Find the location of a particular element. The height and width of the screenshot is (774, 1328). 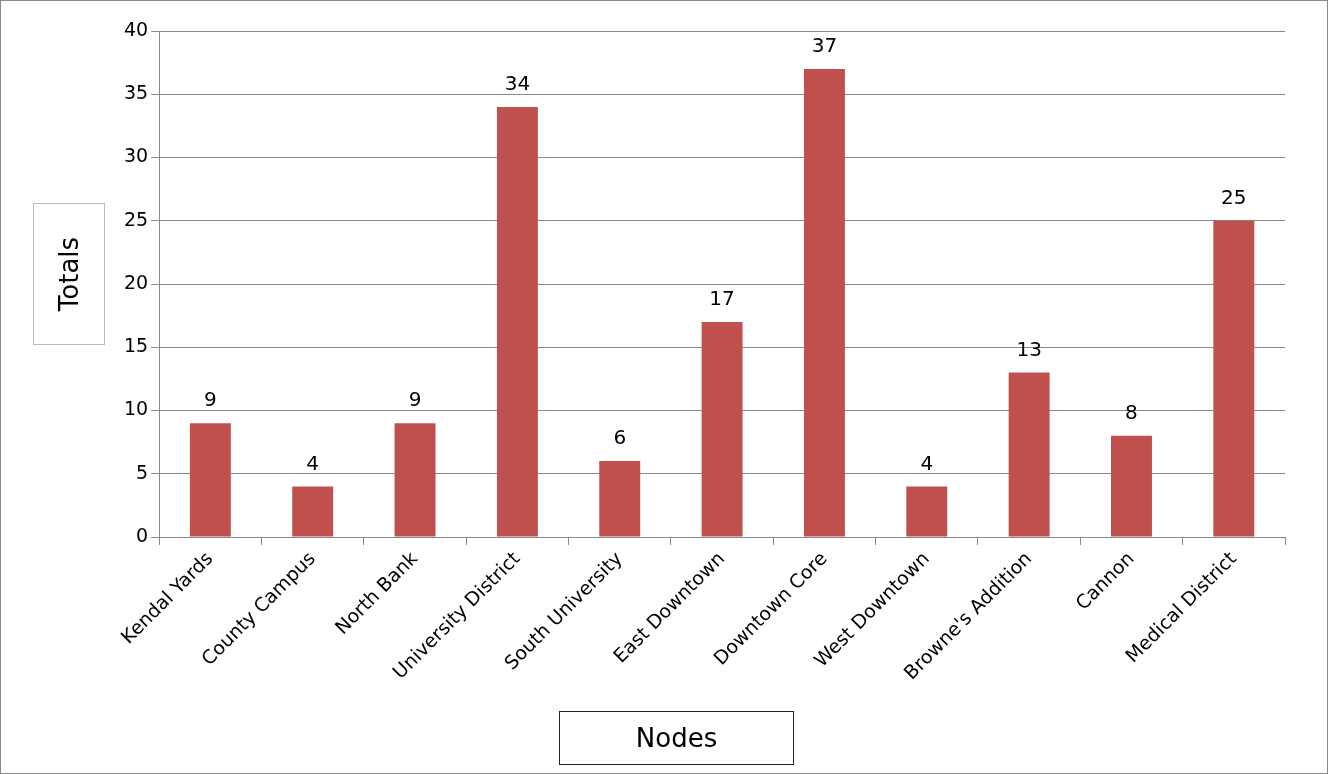

data-label: 6 is located at coordinates (620, 437).